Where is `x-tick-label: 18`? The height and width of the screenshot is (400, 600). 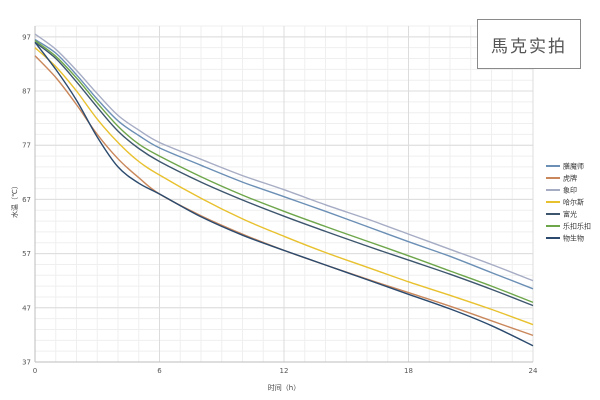
x-tick-label: 18 is located at coordinates (408, 371).